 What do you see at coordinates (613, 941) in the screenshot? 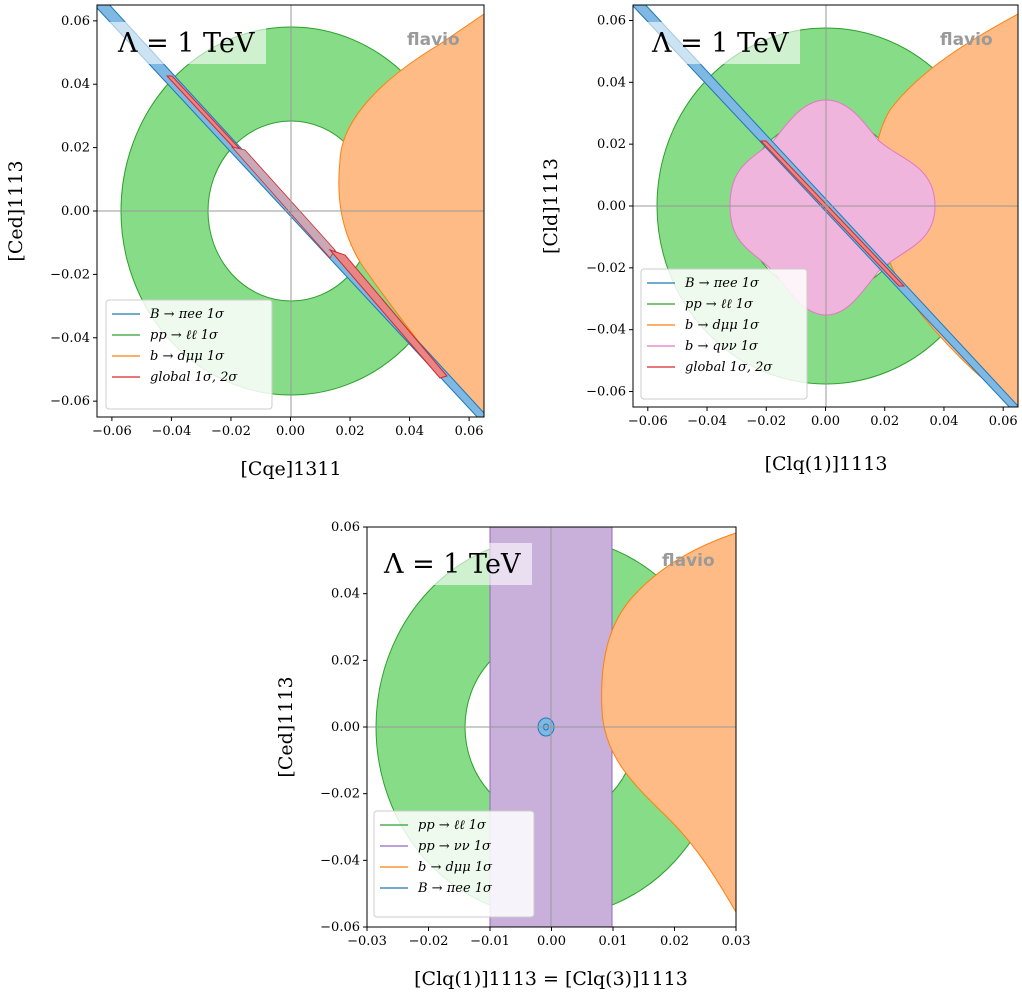
I see `x-tick-label: 0.01` at bounding box center [613, 941].